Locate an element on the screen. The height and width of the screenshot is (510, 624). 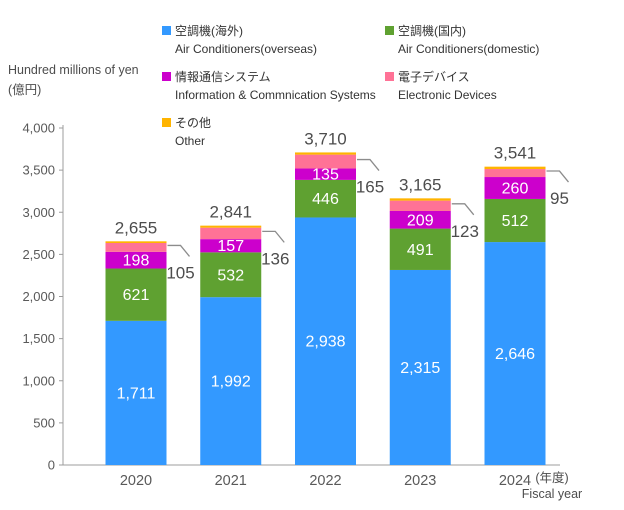
legend-label-en: Information & Commnication Systems is located at coordinates (275, 95).